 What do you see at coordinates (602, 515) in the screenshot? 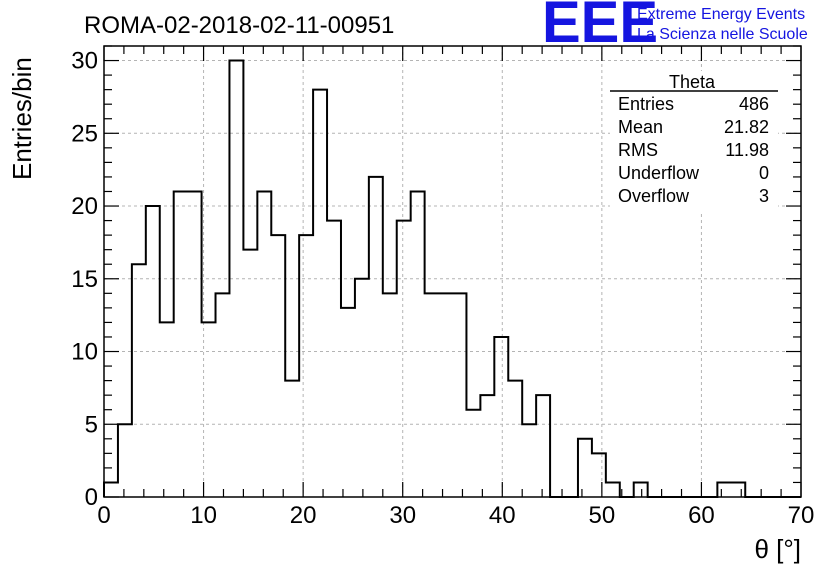
I see `x-tick-label: 50` at bounding box center [602, 515].